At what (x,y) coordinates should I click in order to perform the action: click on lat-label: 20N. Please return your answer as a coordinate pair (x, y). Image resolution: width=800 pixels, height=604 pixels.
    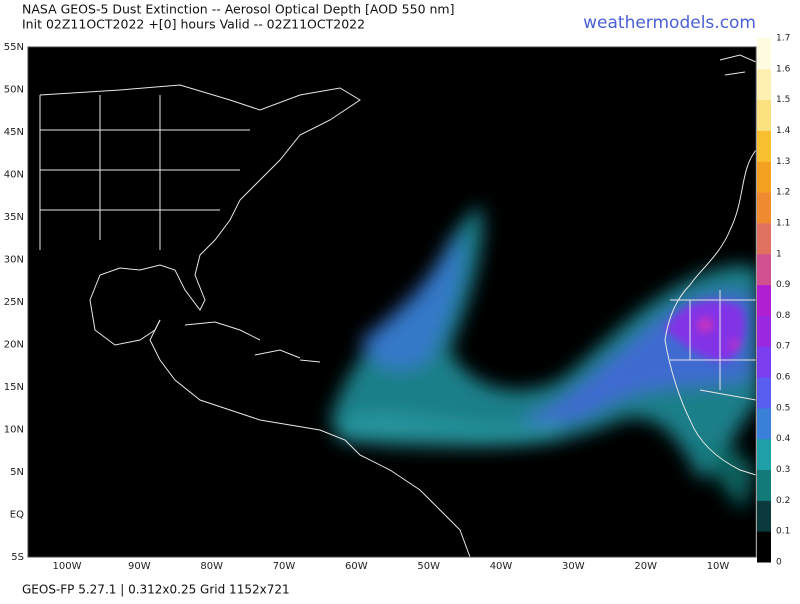
    Looking at the image, I should click on (14, 345).